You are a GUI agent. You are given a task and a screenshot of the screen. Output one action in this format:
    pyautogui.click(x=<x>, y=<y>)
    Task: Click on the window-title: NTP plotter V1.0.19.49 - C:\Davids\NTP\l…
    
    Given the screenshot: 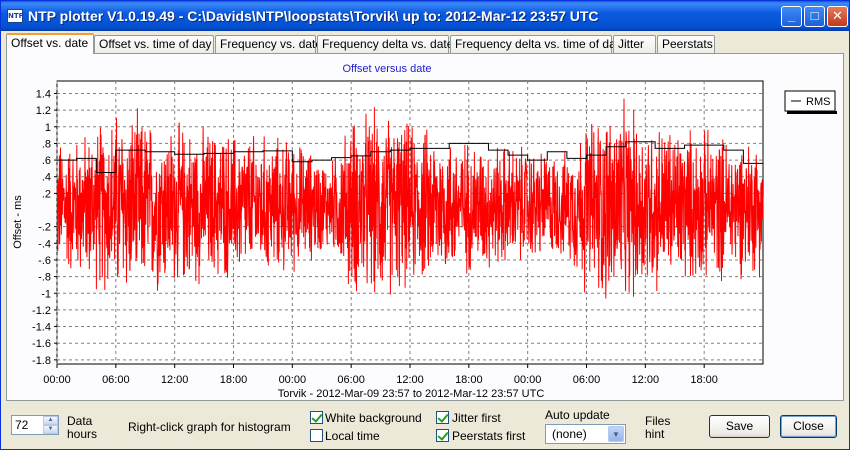 What is the action you would take?
    pyautogui.click(x=313, y=16)
    